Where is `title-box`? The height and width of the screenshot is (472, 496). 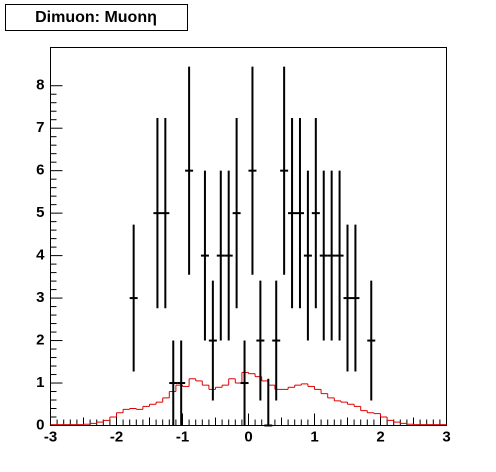
title-box is located at coordinates (96, 17).